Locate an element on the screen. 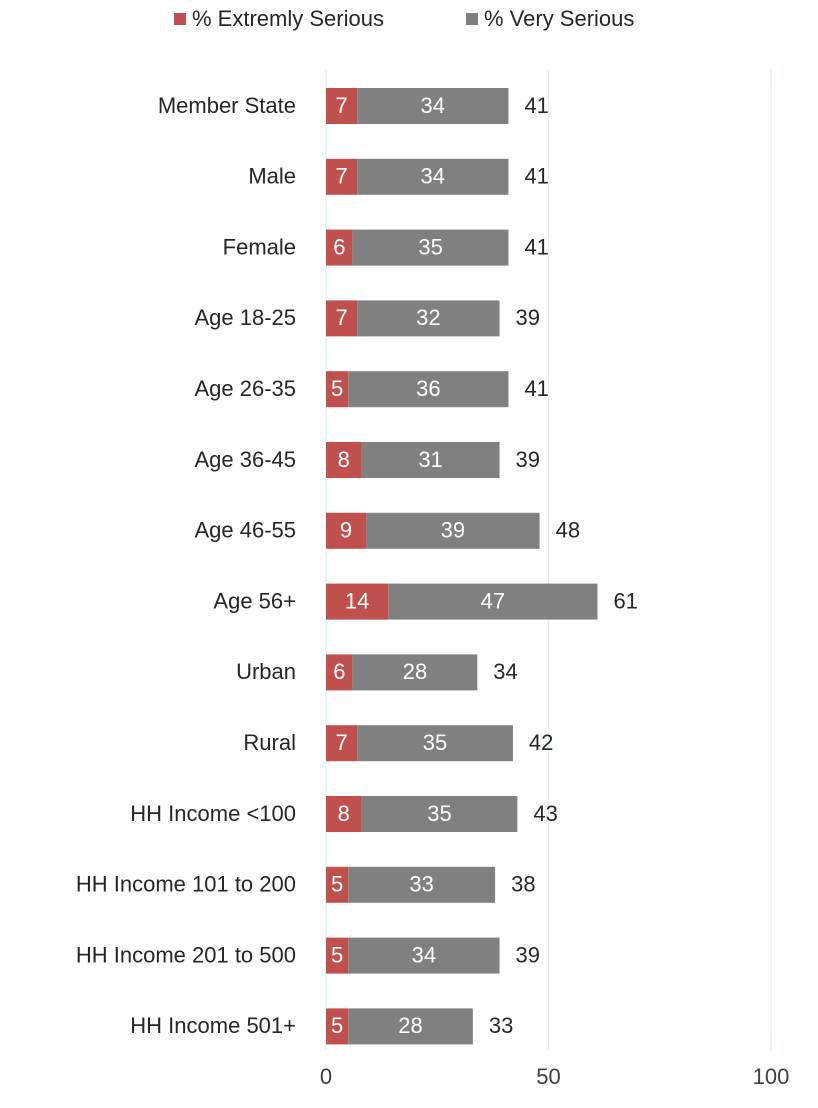 This screenshot has width=818, height=1108. data-label-very-serious: 47 is located at coordinates (493, 600).